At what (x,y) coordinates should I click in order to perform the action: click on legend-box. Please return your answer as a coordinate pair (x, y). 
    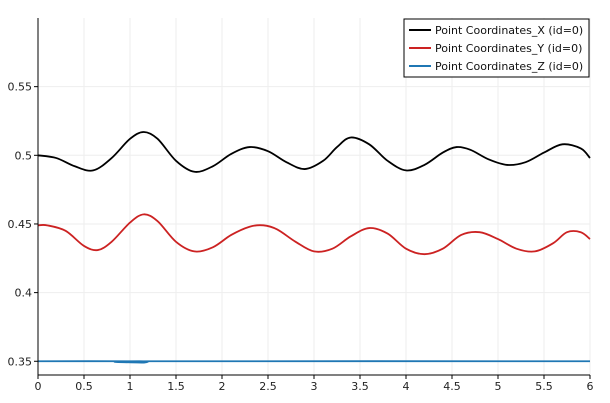
    Looking at the image, I should click on (496, 48).